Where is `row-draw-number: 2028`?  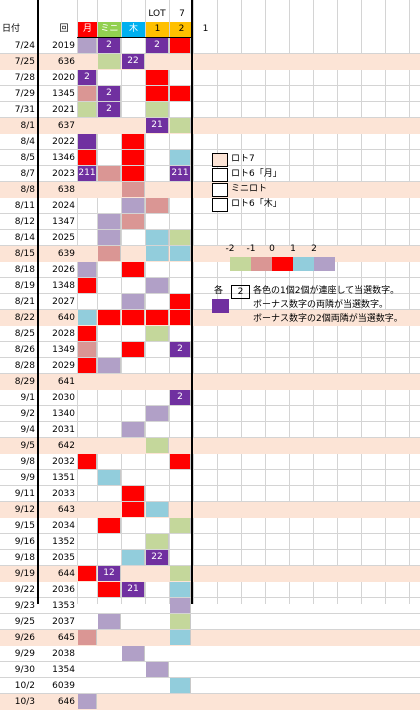 row-draw-number: 2028 is located at coordinates (63, 334).